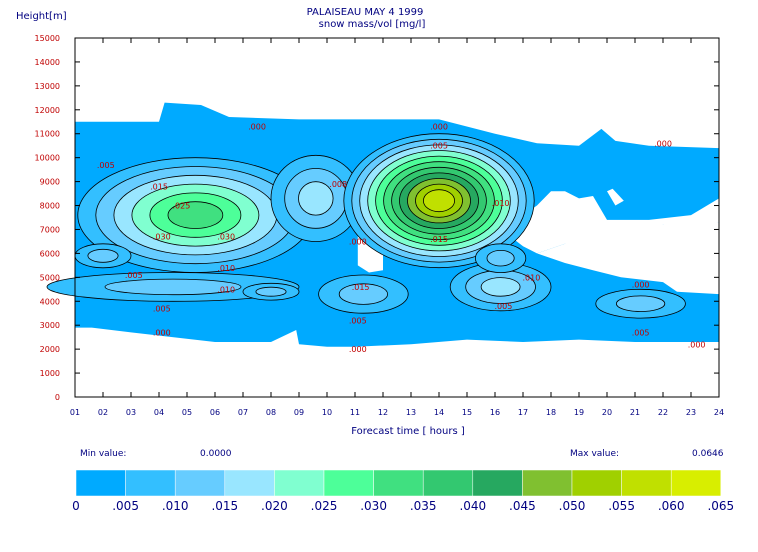 This screenshot has width=758, height=552. What do you see at coordinates (50, 373) in the screenshot?
I see `y-tick-label: 1000` at bounding box center [50, 373].